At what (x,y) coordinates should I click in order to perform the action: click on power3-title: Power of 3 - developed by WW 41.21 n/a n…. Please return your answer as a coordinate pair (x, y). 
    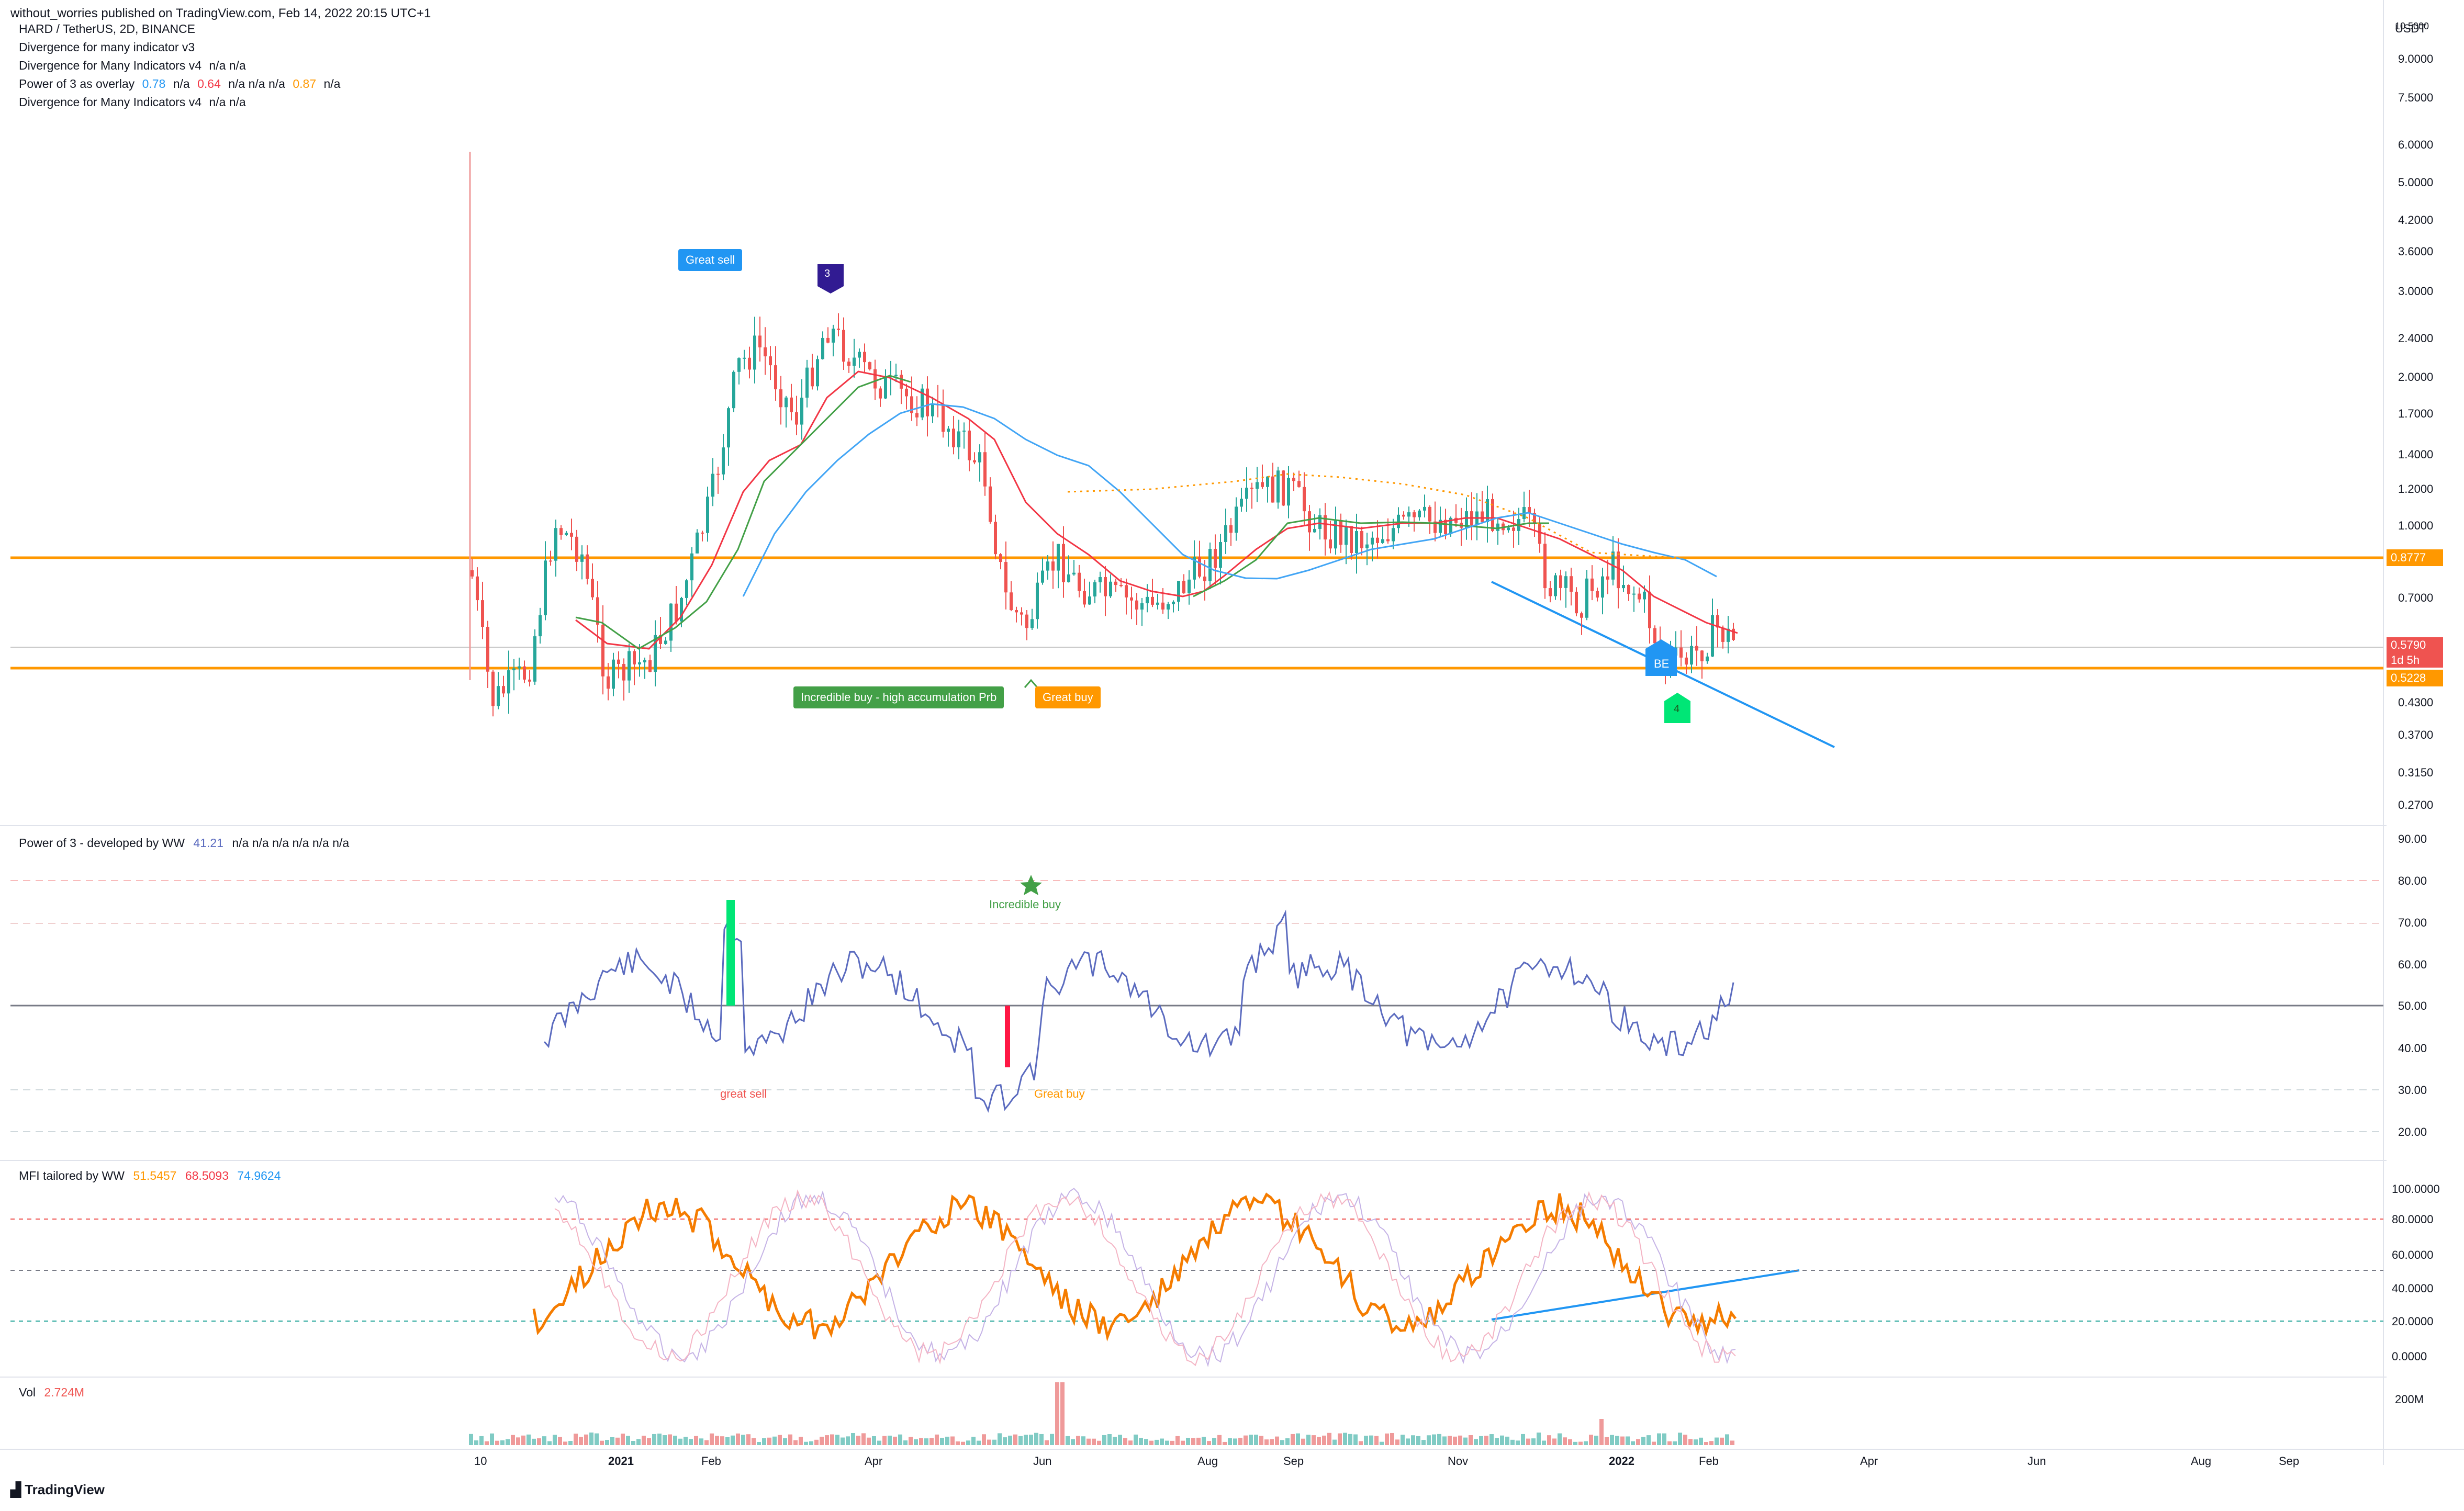
    Looking at the image, I should click on (186, 843).